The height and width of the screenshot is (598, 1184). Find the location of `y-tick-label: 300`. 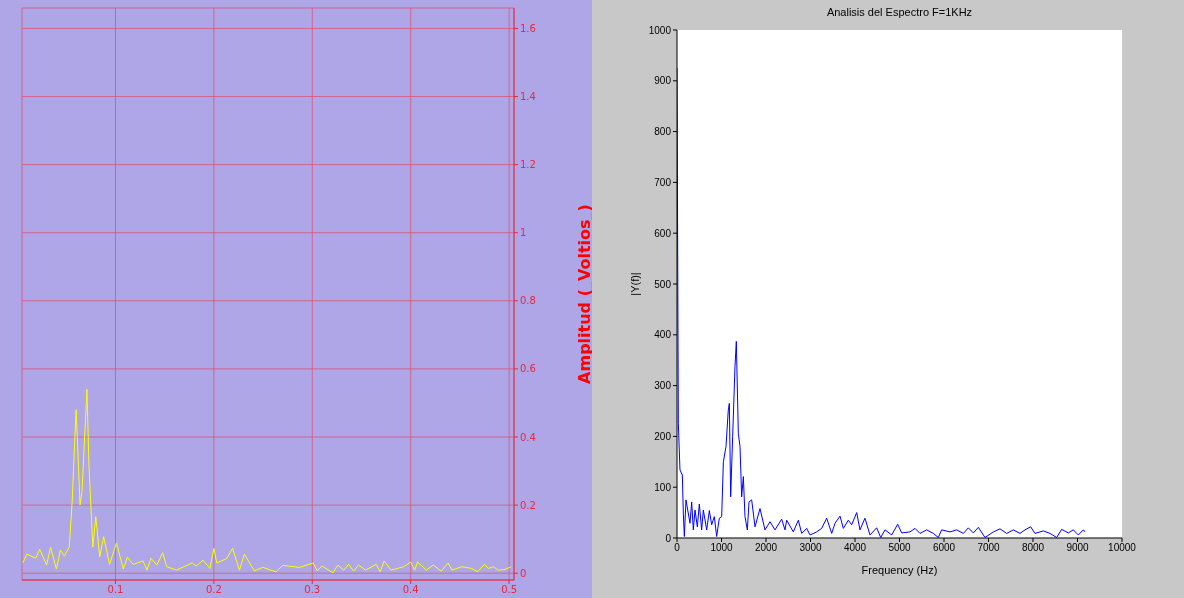

y-tick-label: 300 is located at coordinates (663, 386).